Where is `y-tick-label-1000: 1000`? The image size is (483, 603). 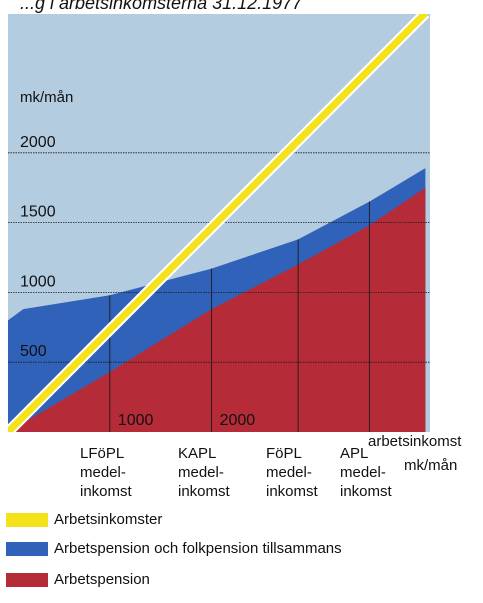
y-tick-label-1000: 1000 is located at coordinates (38, 281).